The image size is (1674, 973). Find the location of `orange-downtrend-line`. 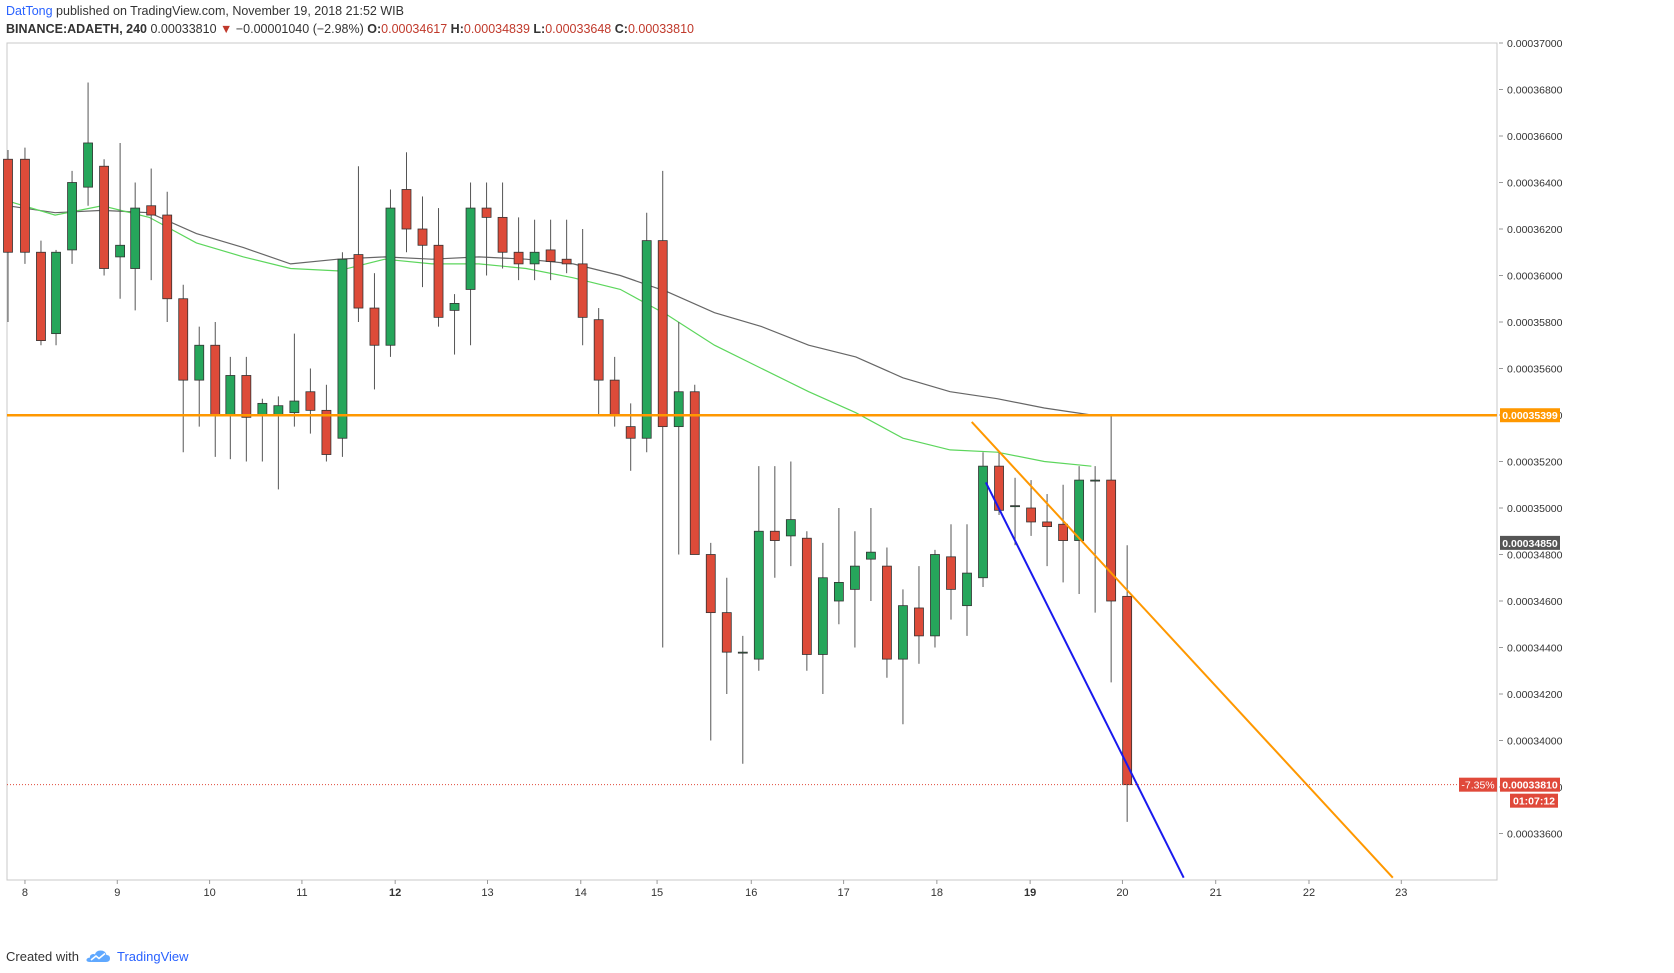

orange-downtrend-line is located at coordinates (1182, 650).